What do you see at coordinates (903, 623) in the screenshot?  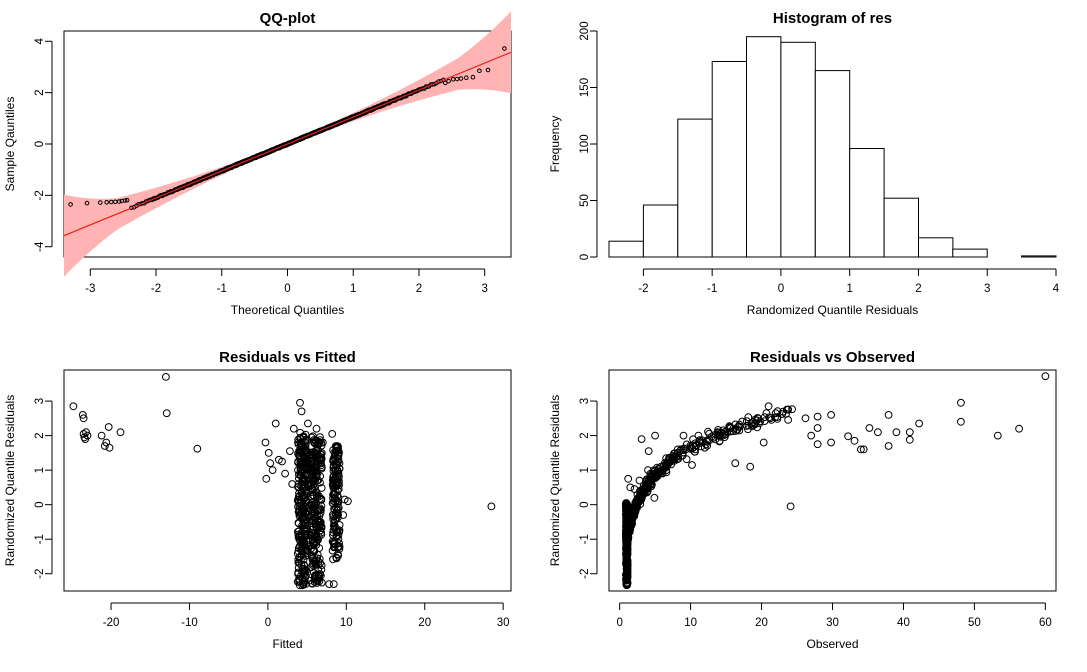 I see `x-tick-label: 40` at bounding box center [903, 623].